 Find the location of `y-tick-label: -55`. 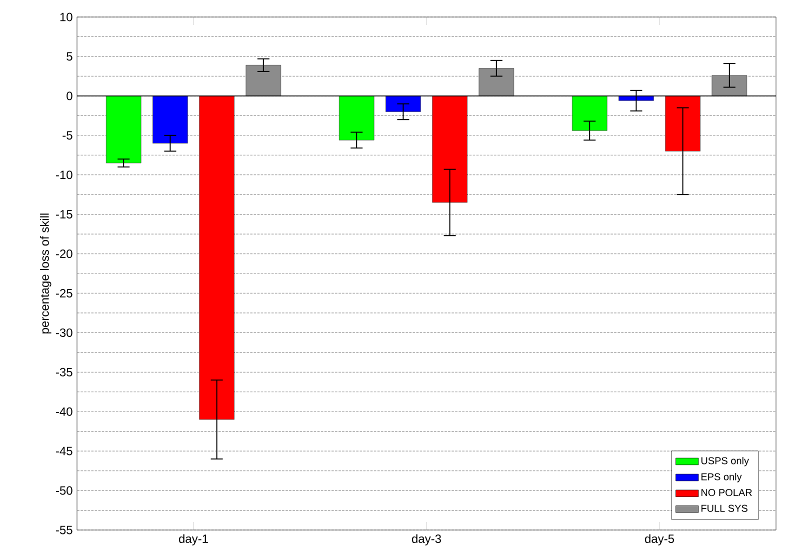

y-tick-label: -55 is located at coordinates (64, 530).